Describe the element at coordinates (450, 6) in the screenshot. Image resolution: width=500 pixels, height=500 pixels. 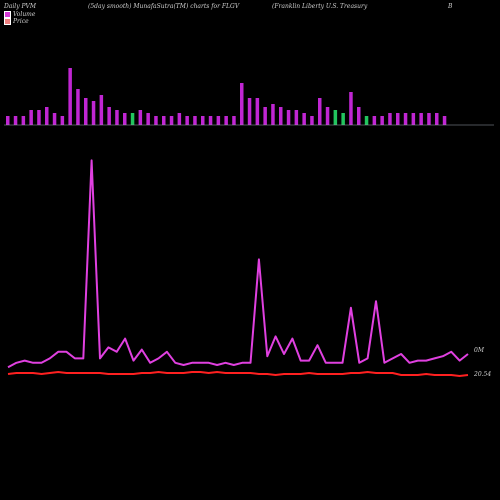
I see `chart-header-far: B` at that location.